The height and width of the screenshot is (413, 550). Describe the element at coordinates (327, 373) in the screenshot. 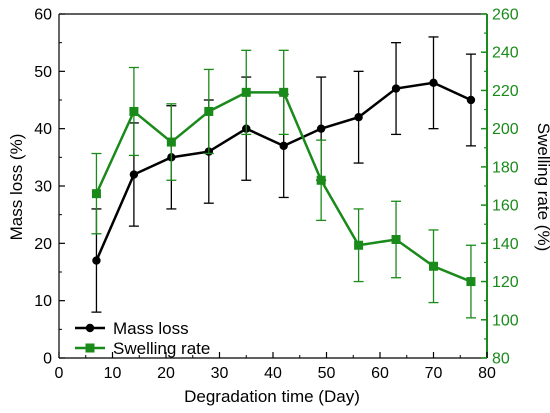

I see `x-tick-label: 50` at that location.